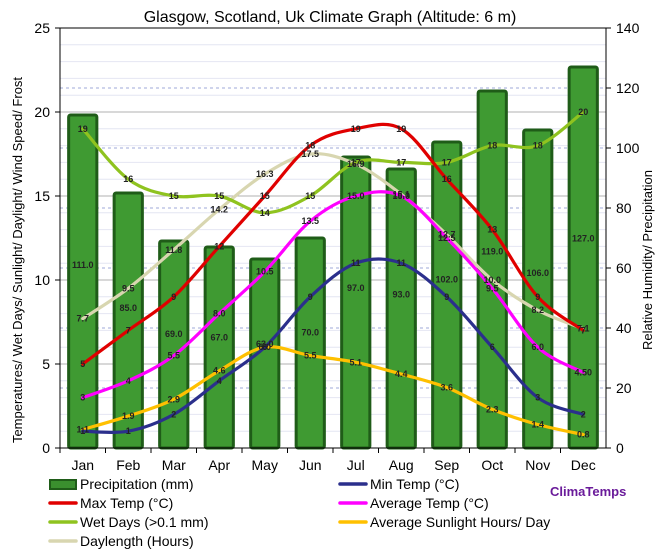  Describe the element at coordinates (624, 328) in the screenshot. I see `right-tick-label: 40` at that location.